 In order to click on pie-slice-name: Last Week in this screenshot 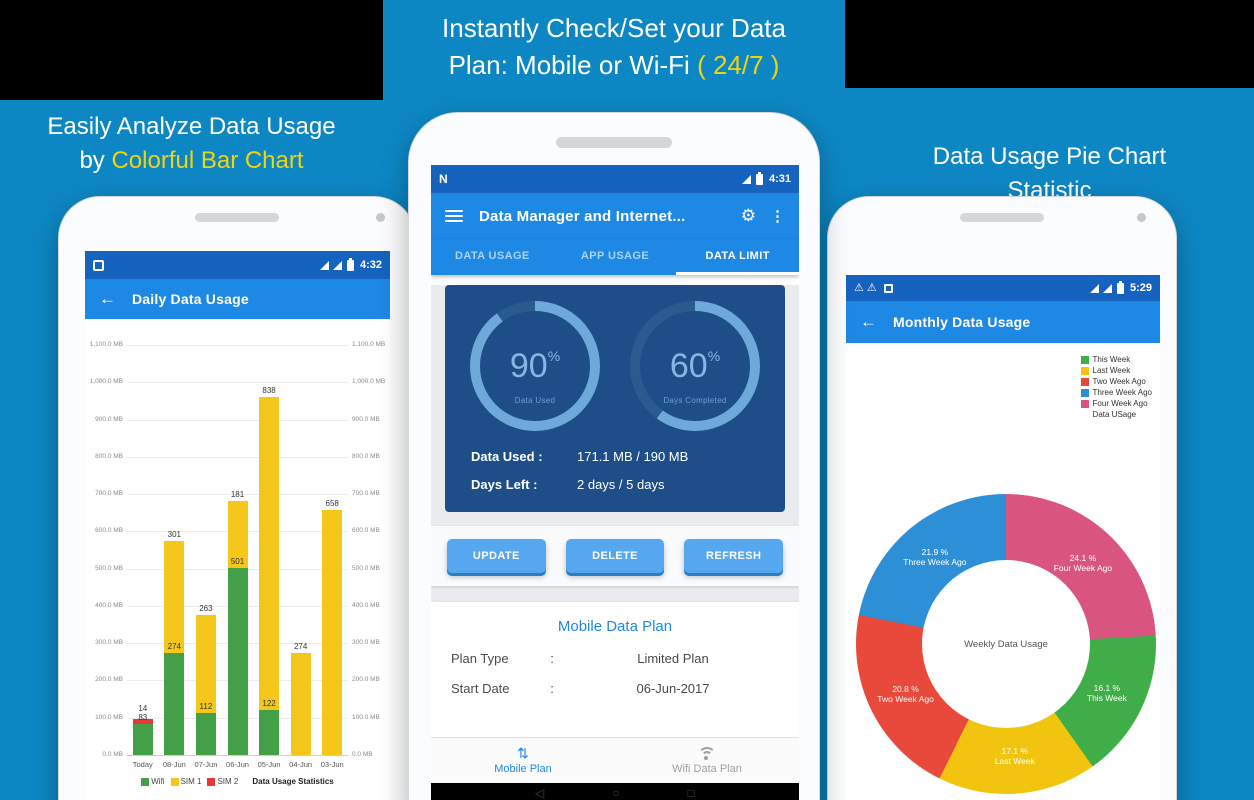, I will do `click(1014, 760)`.